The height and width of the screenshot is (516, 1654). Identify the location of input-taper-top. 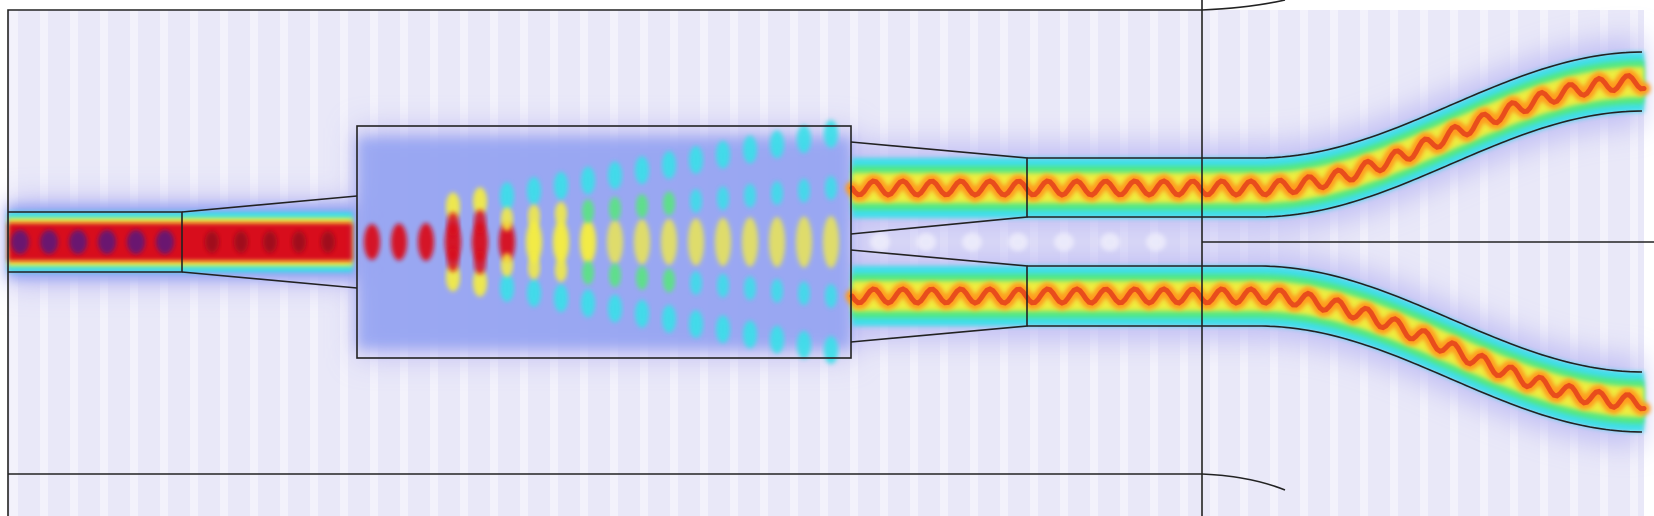
(269, 204).